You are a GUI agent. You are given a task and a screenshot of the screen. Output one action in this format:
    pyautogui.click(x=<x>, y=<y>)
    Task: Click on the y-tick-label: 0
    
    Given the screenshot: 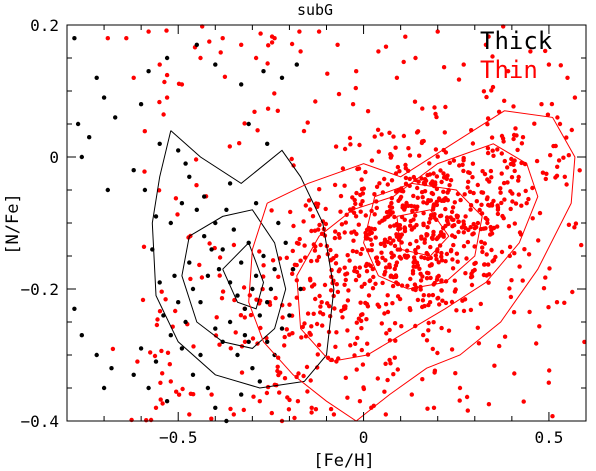 What is the action you would take?
    pyautogui.click(x=54, y=157)
    